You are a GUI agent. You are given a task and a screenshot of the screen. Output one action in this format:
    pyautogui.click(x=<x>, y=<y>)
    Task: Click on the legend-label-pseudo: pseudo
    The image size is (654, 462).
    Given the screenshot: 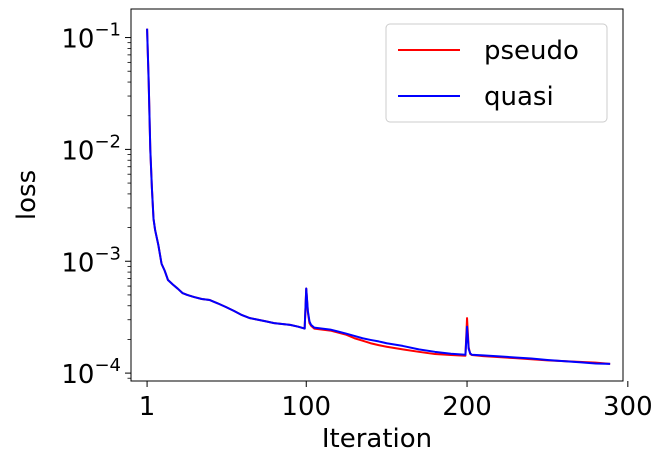 What is the action you would take?
    pyautogui.click(x=531, y=51)
    